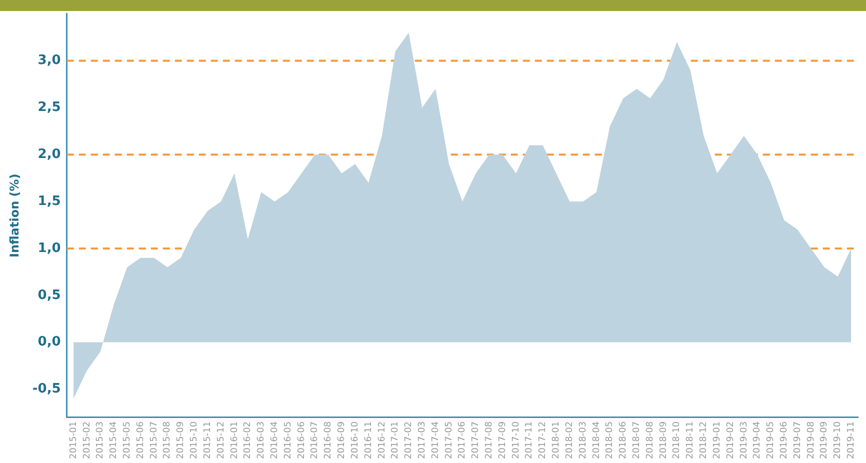 The image size is (866, 463). Describe the element at coordinates (449, 440) in the screenshot. I see `x-tick-label: 2017-05` at that location.